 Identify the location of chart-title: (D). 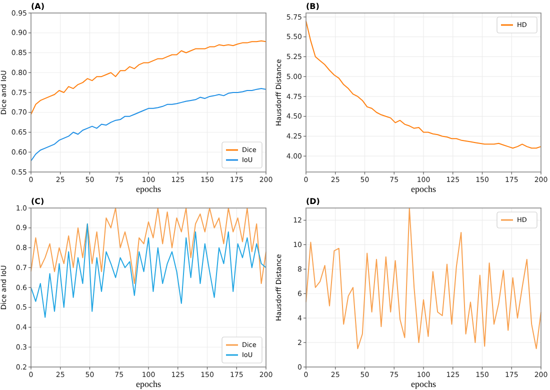
(313, 201).